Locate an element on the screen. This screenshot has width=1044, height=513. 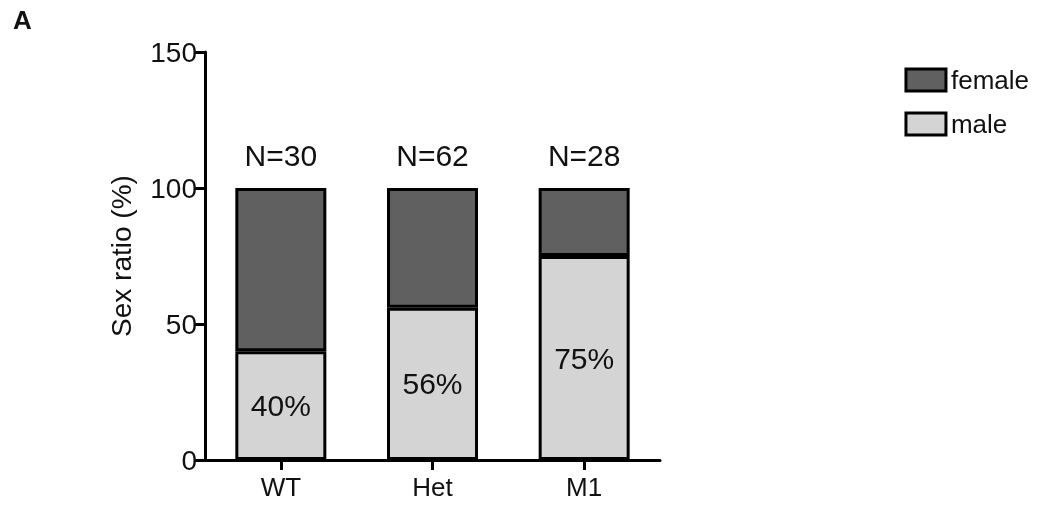
x-tick-label: Het is located at coordinates (433, 487).